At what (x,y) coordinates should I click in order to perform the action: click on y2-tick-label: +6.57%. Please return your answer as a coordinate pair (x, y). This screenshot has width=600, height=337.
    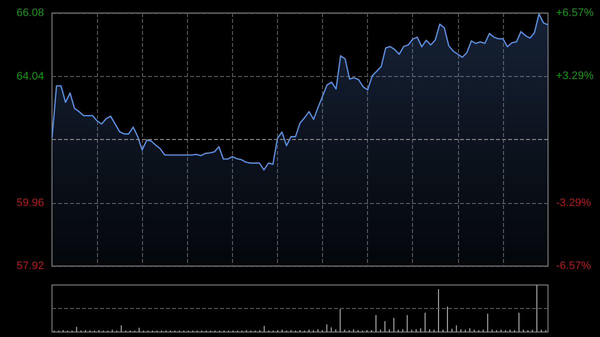
    Looking at the image, I should click on (575, 13).